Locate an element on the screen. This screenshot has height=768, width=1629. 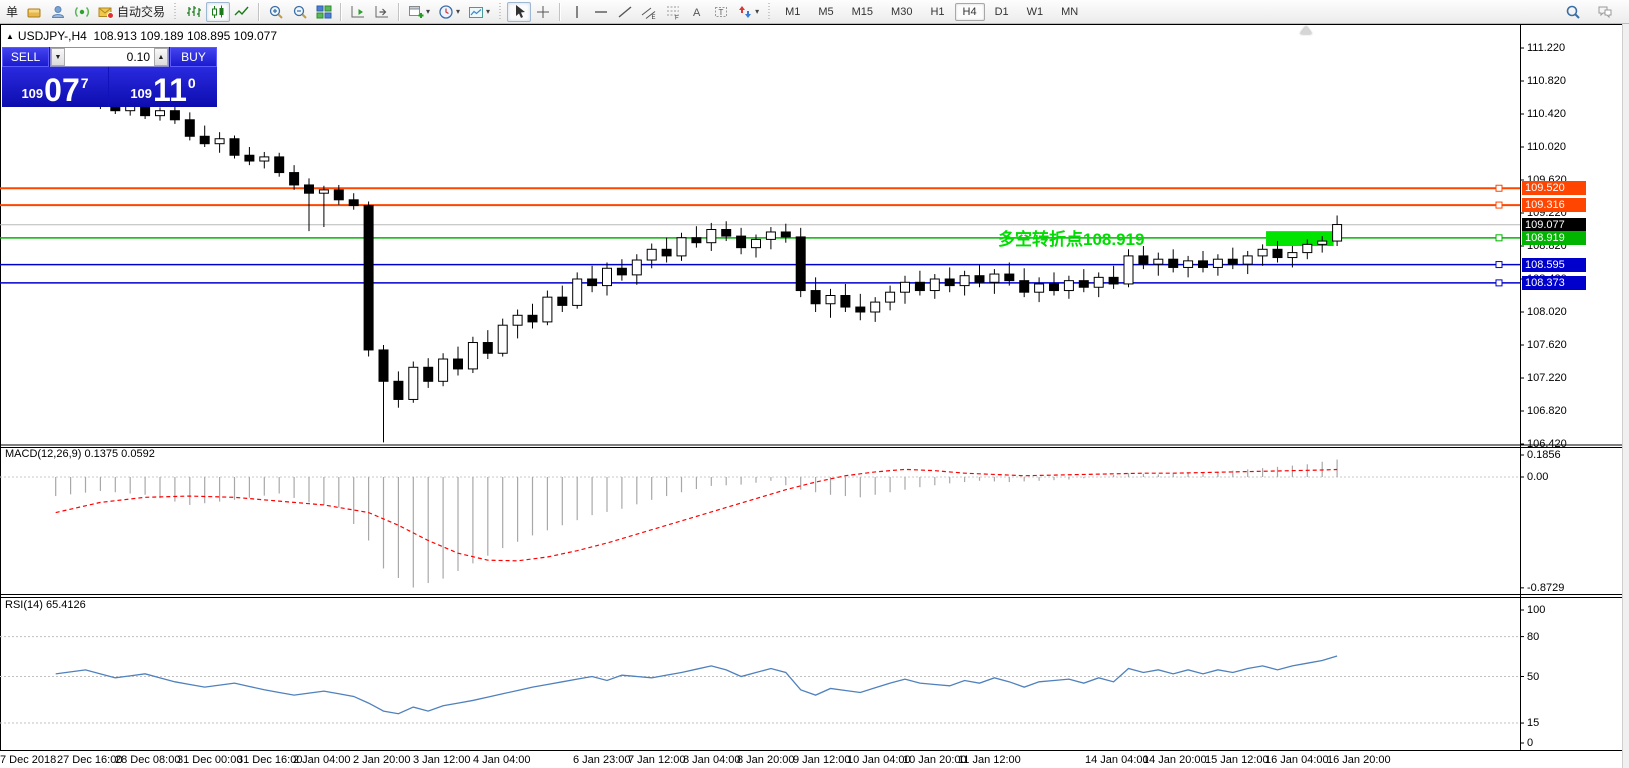
volume-up-button: ▲ is located at coordinates (161, 57).